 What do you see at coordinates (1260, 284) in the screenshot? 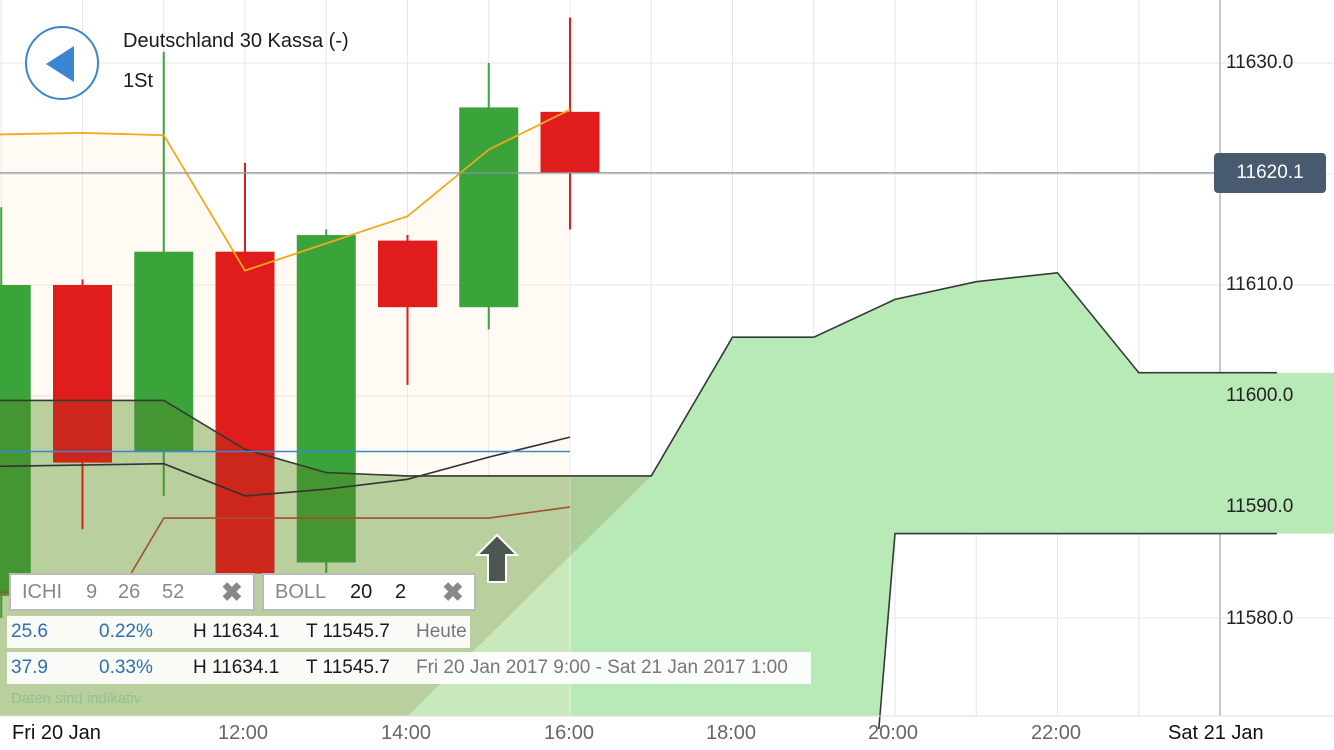
I see `y-tick-label: 11610.0` at bounding box center [1260, 284].